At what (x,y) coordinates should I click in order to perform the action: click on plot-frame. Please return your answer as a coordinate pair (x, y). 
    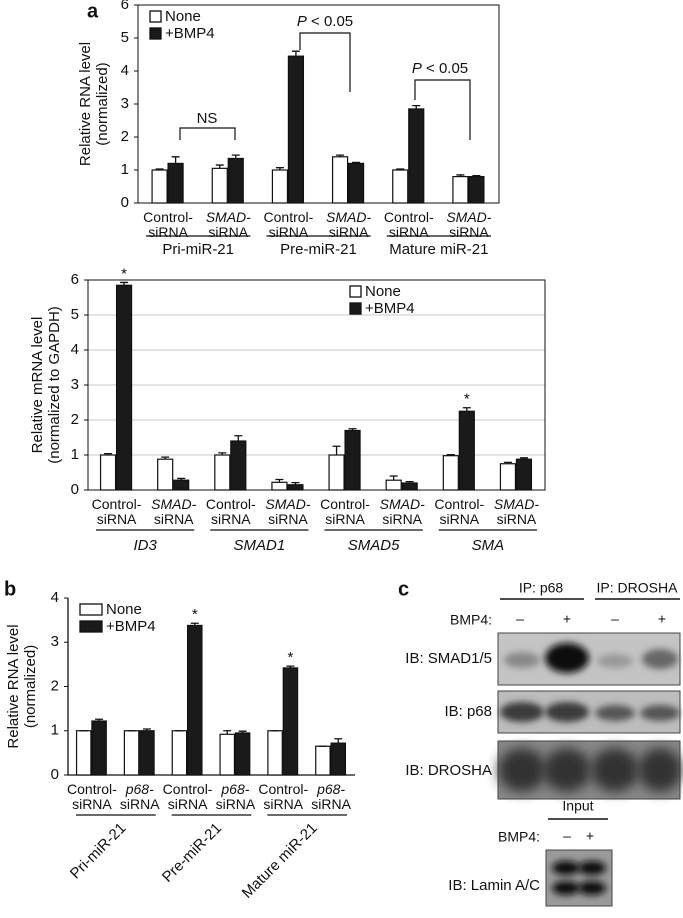
    Looking at the image, I should click on (318, 104).